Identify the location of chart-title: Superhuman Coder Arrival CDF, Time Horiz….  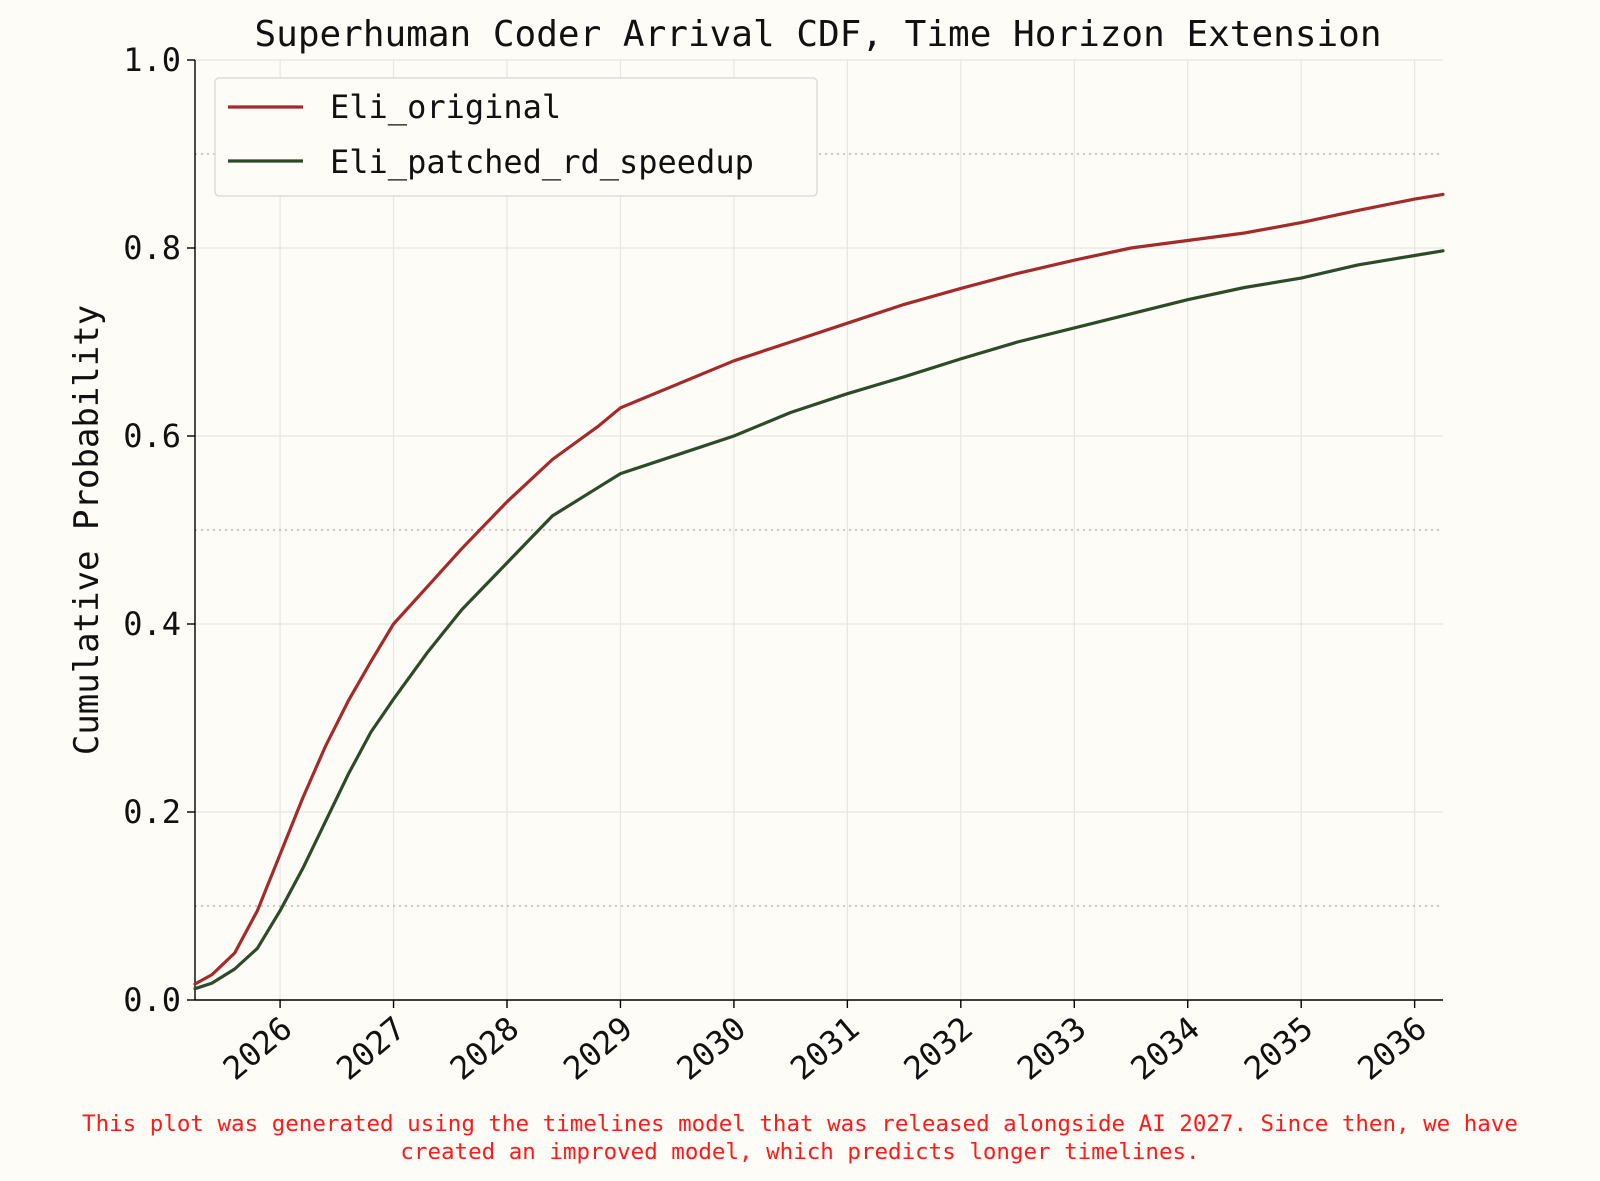
(817, 34).